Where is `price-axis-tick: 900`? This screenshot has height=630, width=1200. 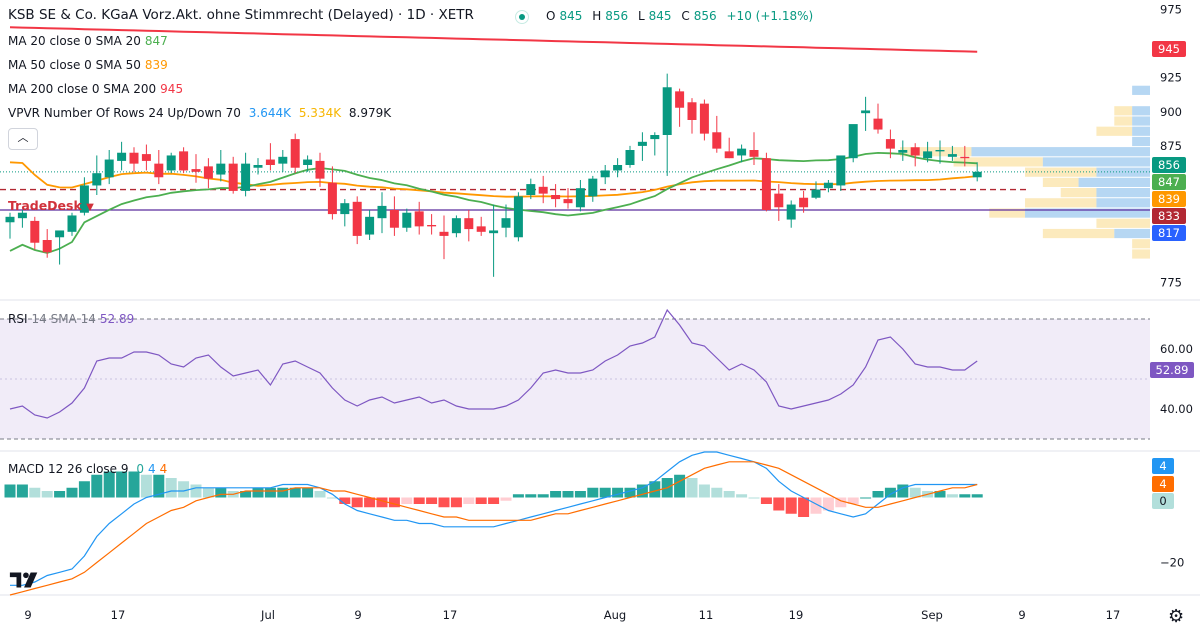
price-axis-tick: 900 is located at coordinates (1171, 112).